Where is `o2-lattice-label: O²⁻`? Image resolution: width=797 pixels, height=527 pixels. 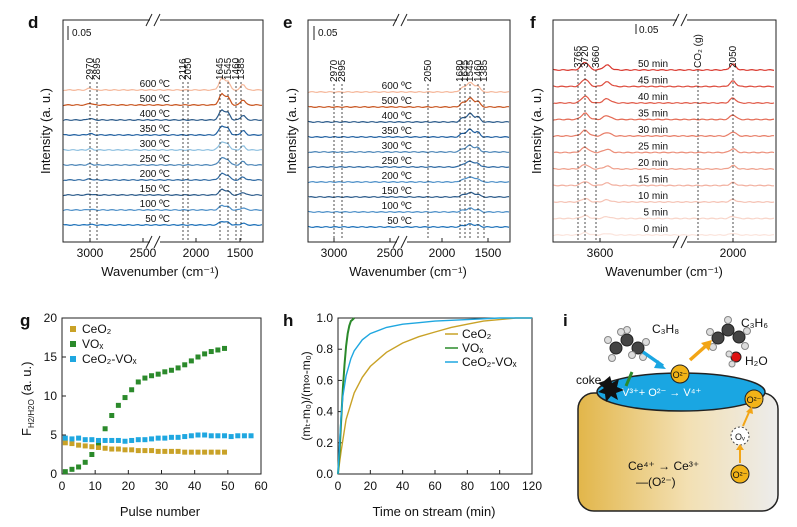 o2-lattice-label: O²⁻ is located at coordinates (754, 400).